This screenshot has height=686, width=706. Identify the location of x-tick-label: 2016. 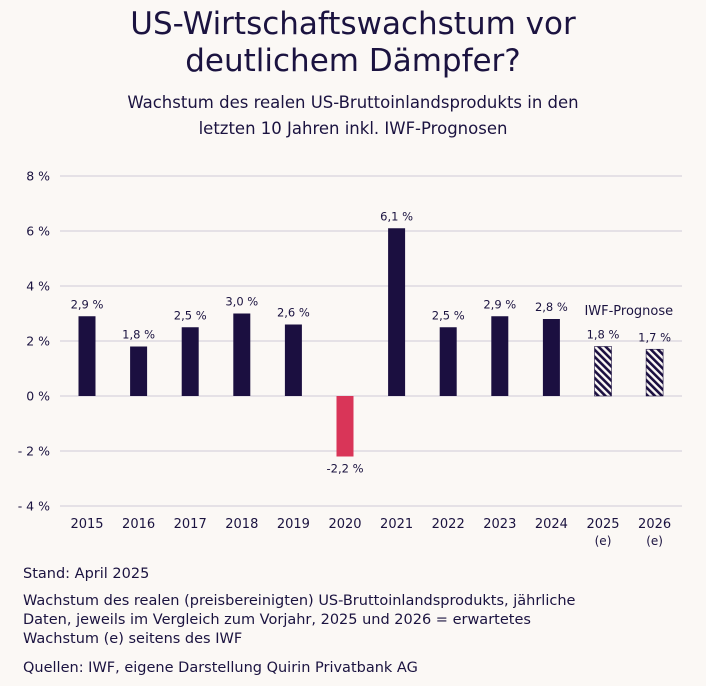
(138, 524).